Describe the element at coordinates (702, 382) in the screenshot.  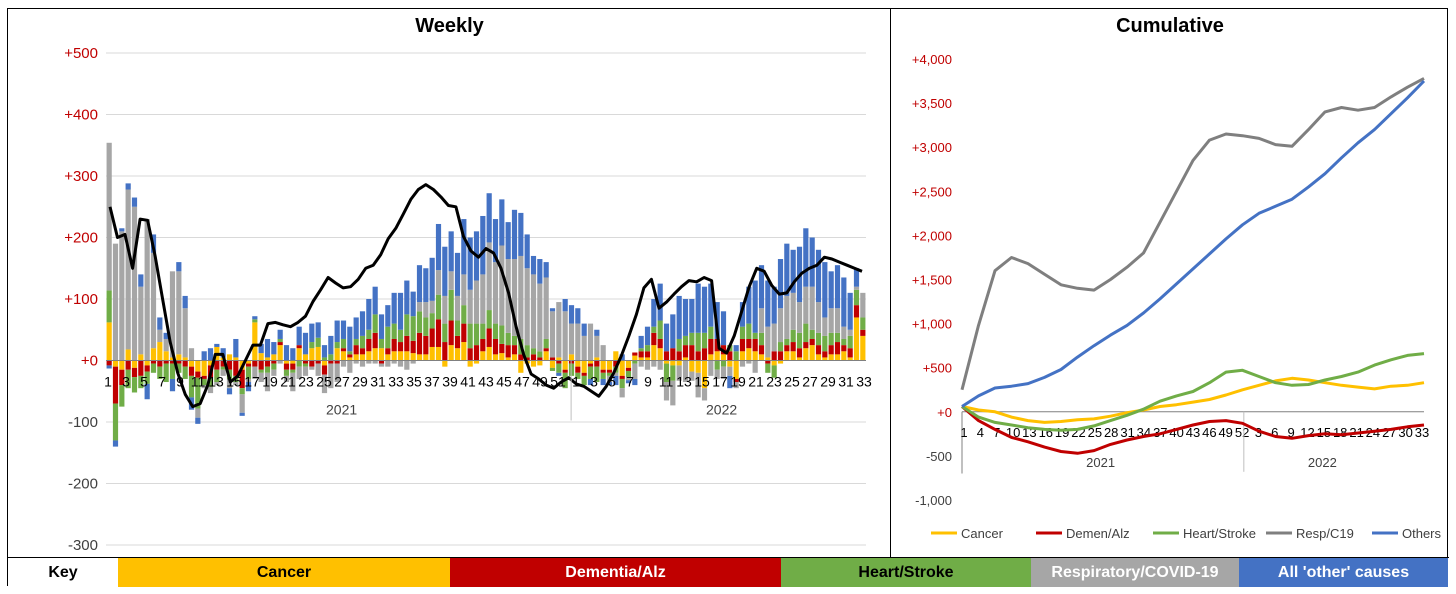
I see `weekly-x-tick-label: 15` at that location.